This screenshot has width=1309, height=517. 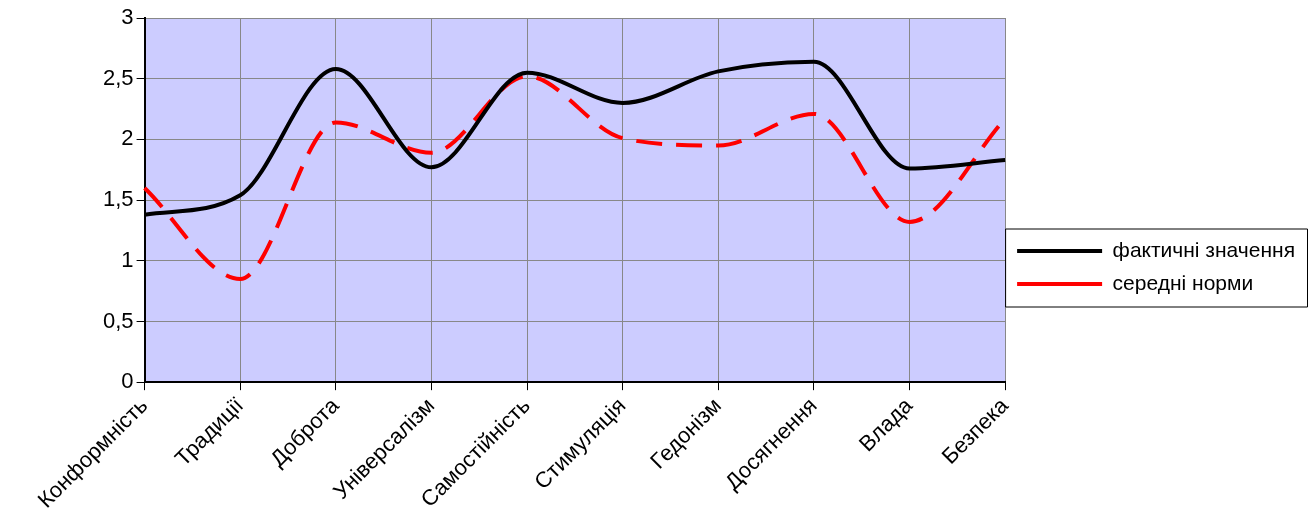 I want to click on y-tick-label: 1,5, so click(x=118, y=199).